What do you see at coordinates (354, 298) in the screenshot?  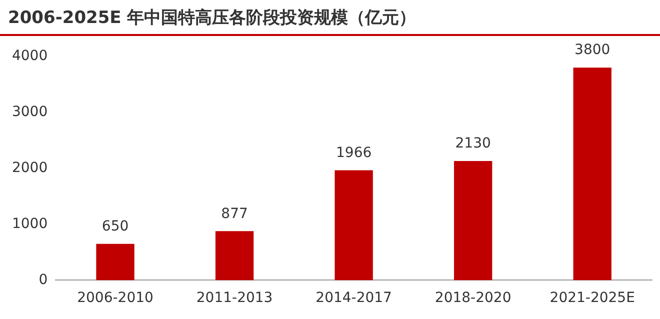 I see `x-tick-label: 2014-2017` at bounding box center [354, 298].